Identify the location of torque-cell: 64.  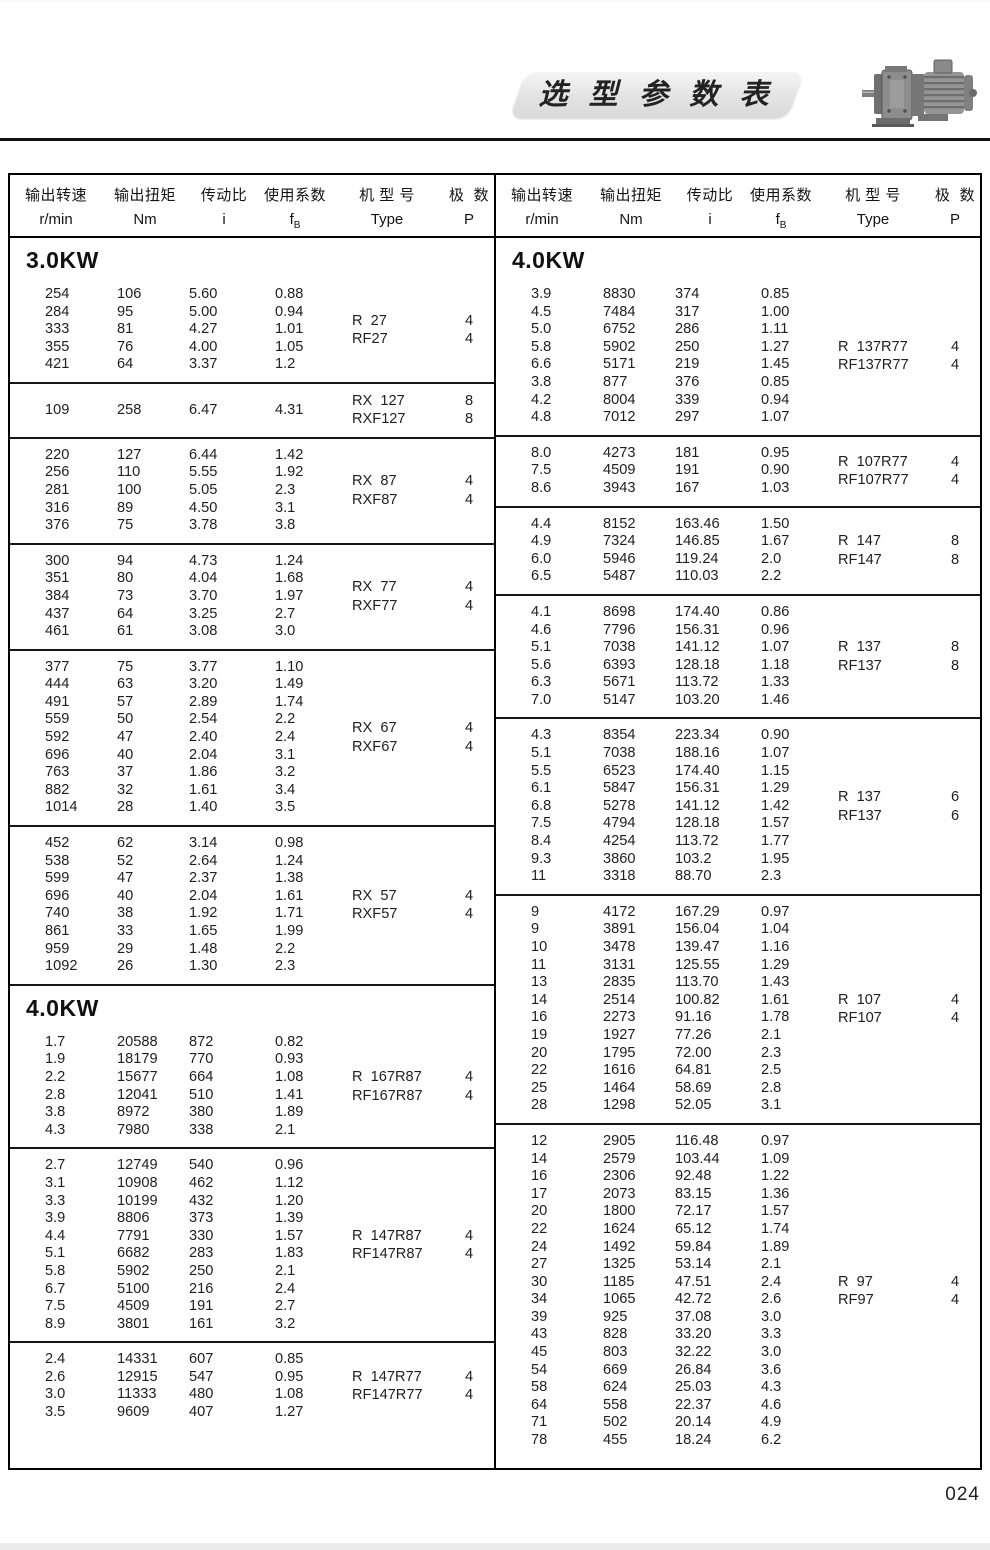
(125, 613).